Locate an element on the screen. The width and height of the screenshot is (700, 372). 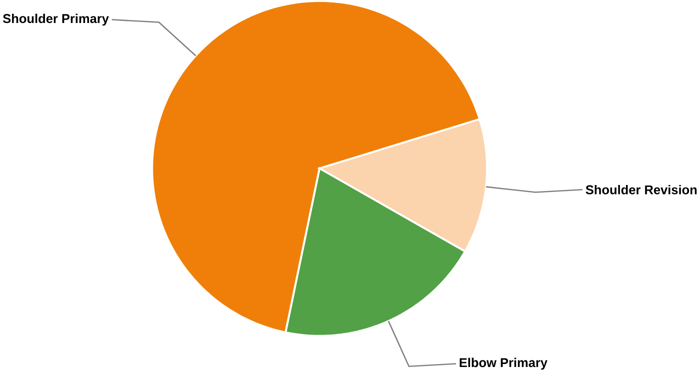
slice-label: Shoulder Primary is located at coordinates (55, 20).